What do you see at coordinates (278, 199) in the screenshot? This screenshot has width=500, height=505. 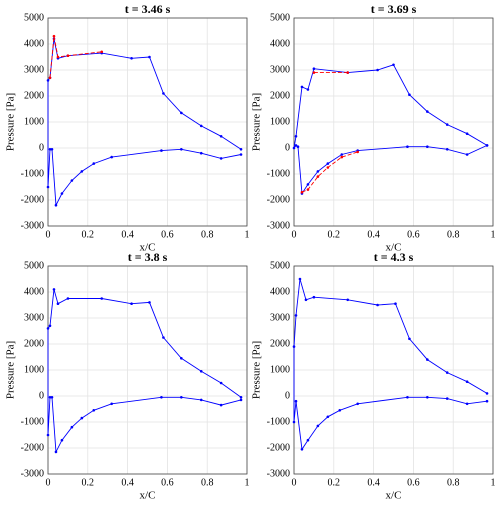 I see `y-tick-label: -2000` at bounding box center [278, 199].